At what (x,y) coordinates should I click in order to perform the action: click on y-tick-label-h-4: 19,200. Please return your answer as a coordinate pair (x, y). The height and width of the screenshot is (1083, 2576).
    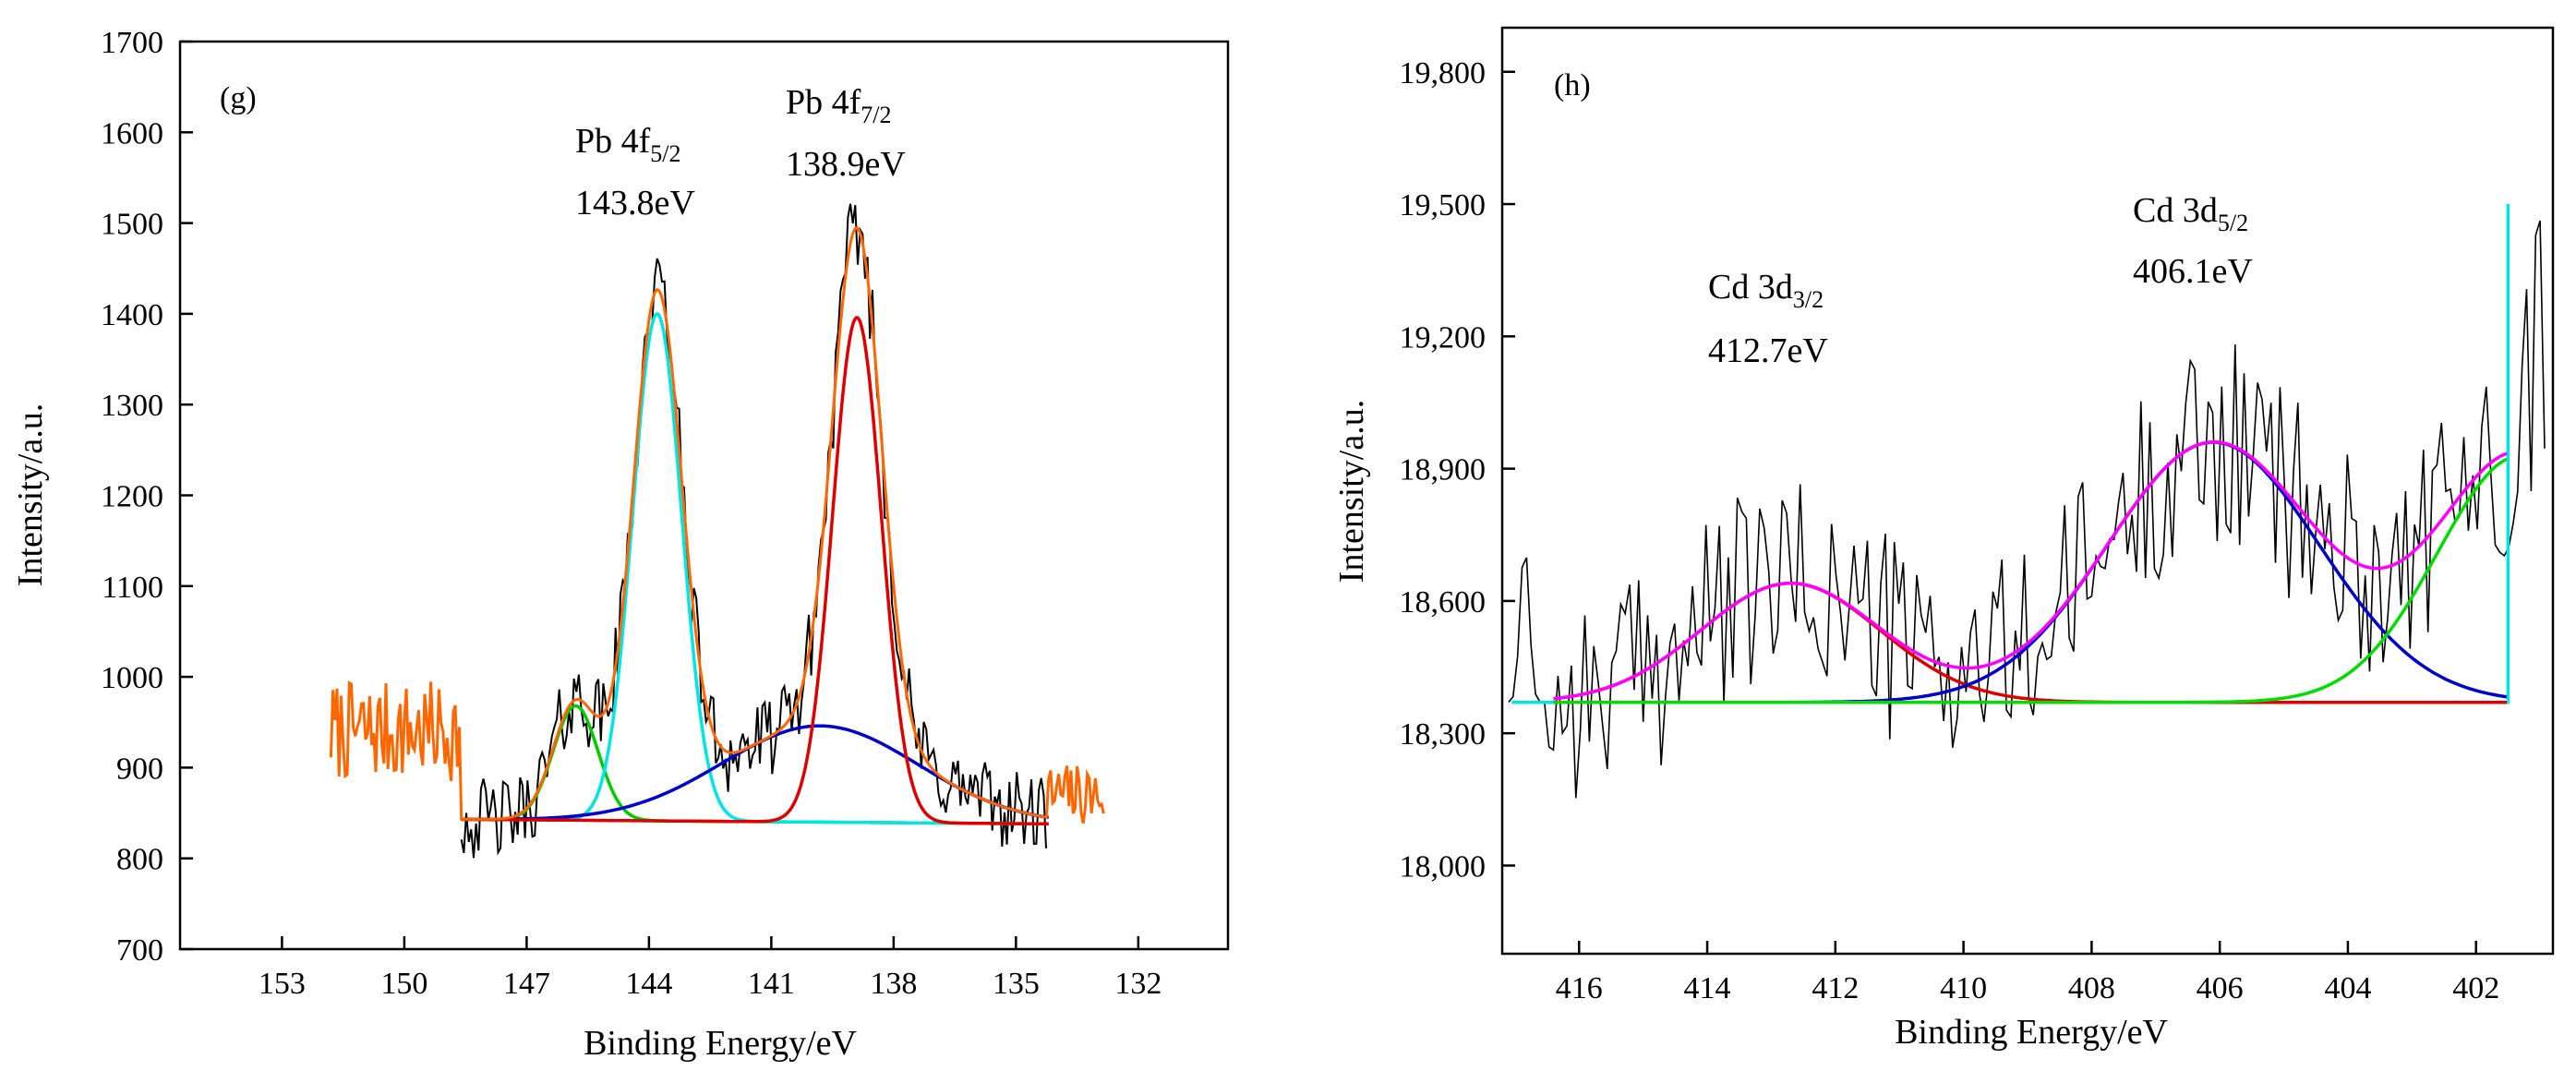
    Looking at the image, I should click on (1443, 338).